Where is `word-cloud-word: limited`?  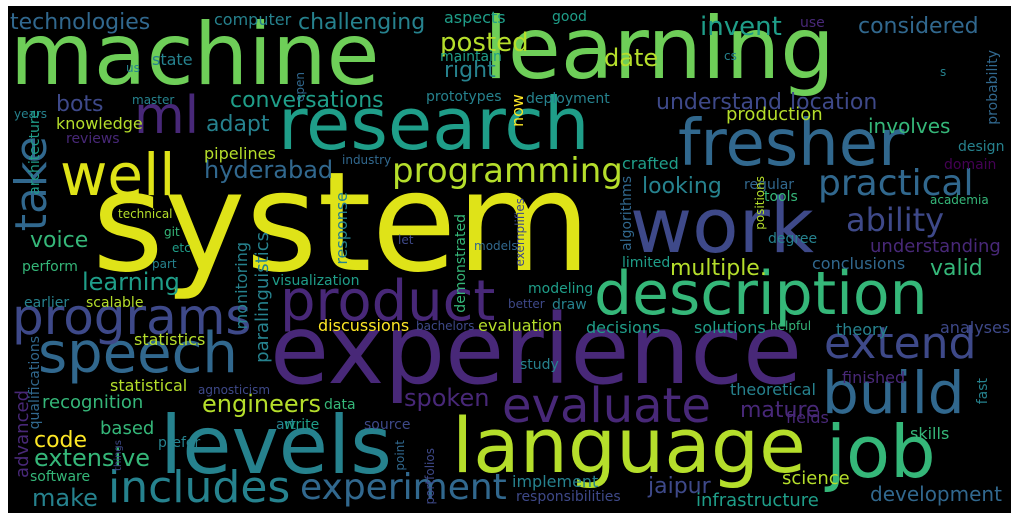 word-cloud-word: limited is located at coordinates (646, 263).